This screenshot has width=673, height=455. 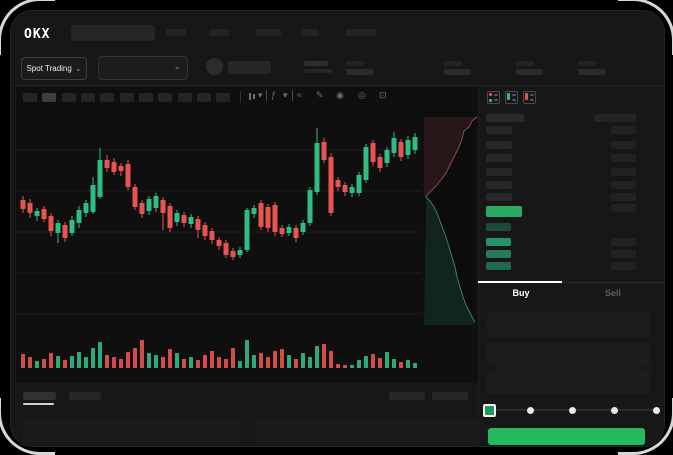 What do you see at coordinates (612, 293) in the screenshot?
I see `tab-sell: Sell` at bounding box center [612, 293].